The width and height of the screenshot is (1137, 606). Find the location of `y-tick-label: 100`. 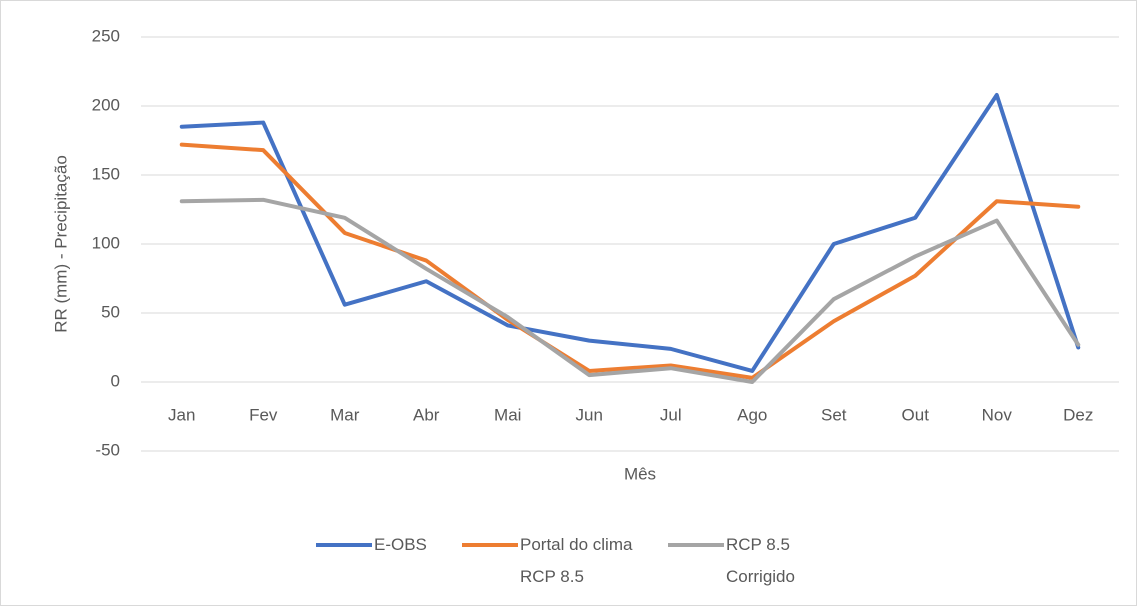

y-tick-label: 100 is located at coordinates (106, 242).